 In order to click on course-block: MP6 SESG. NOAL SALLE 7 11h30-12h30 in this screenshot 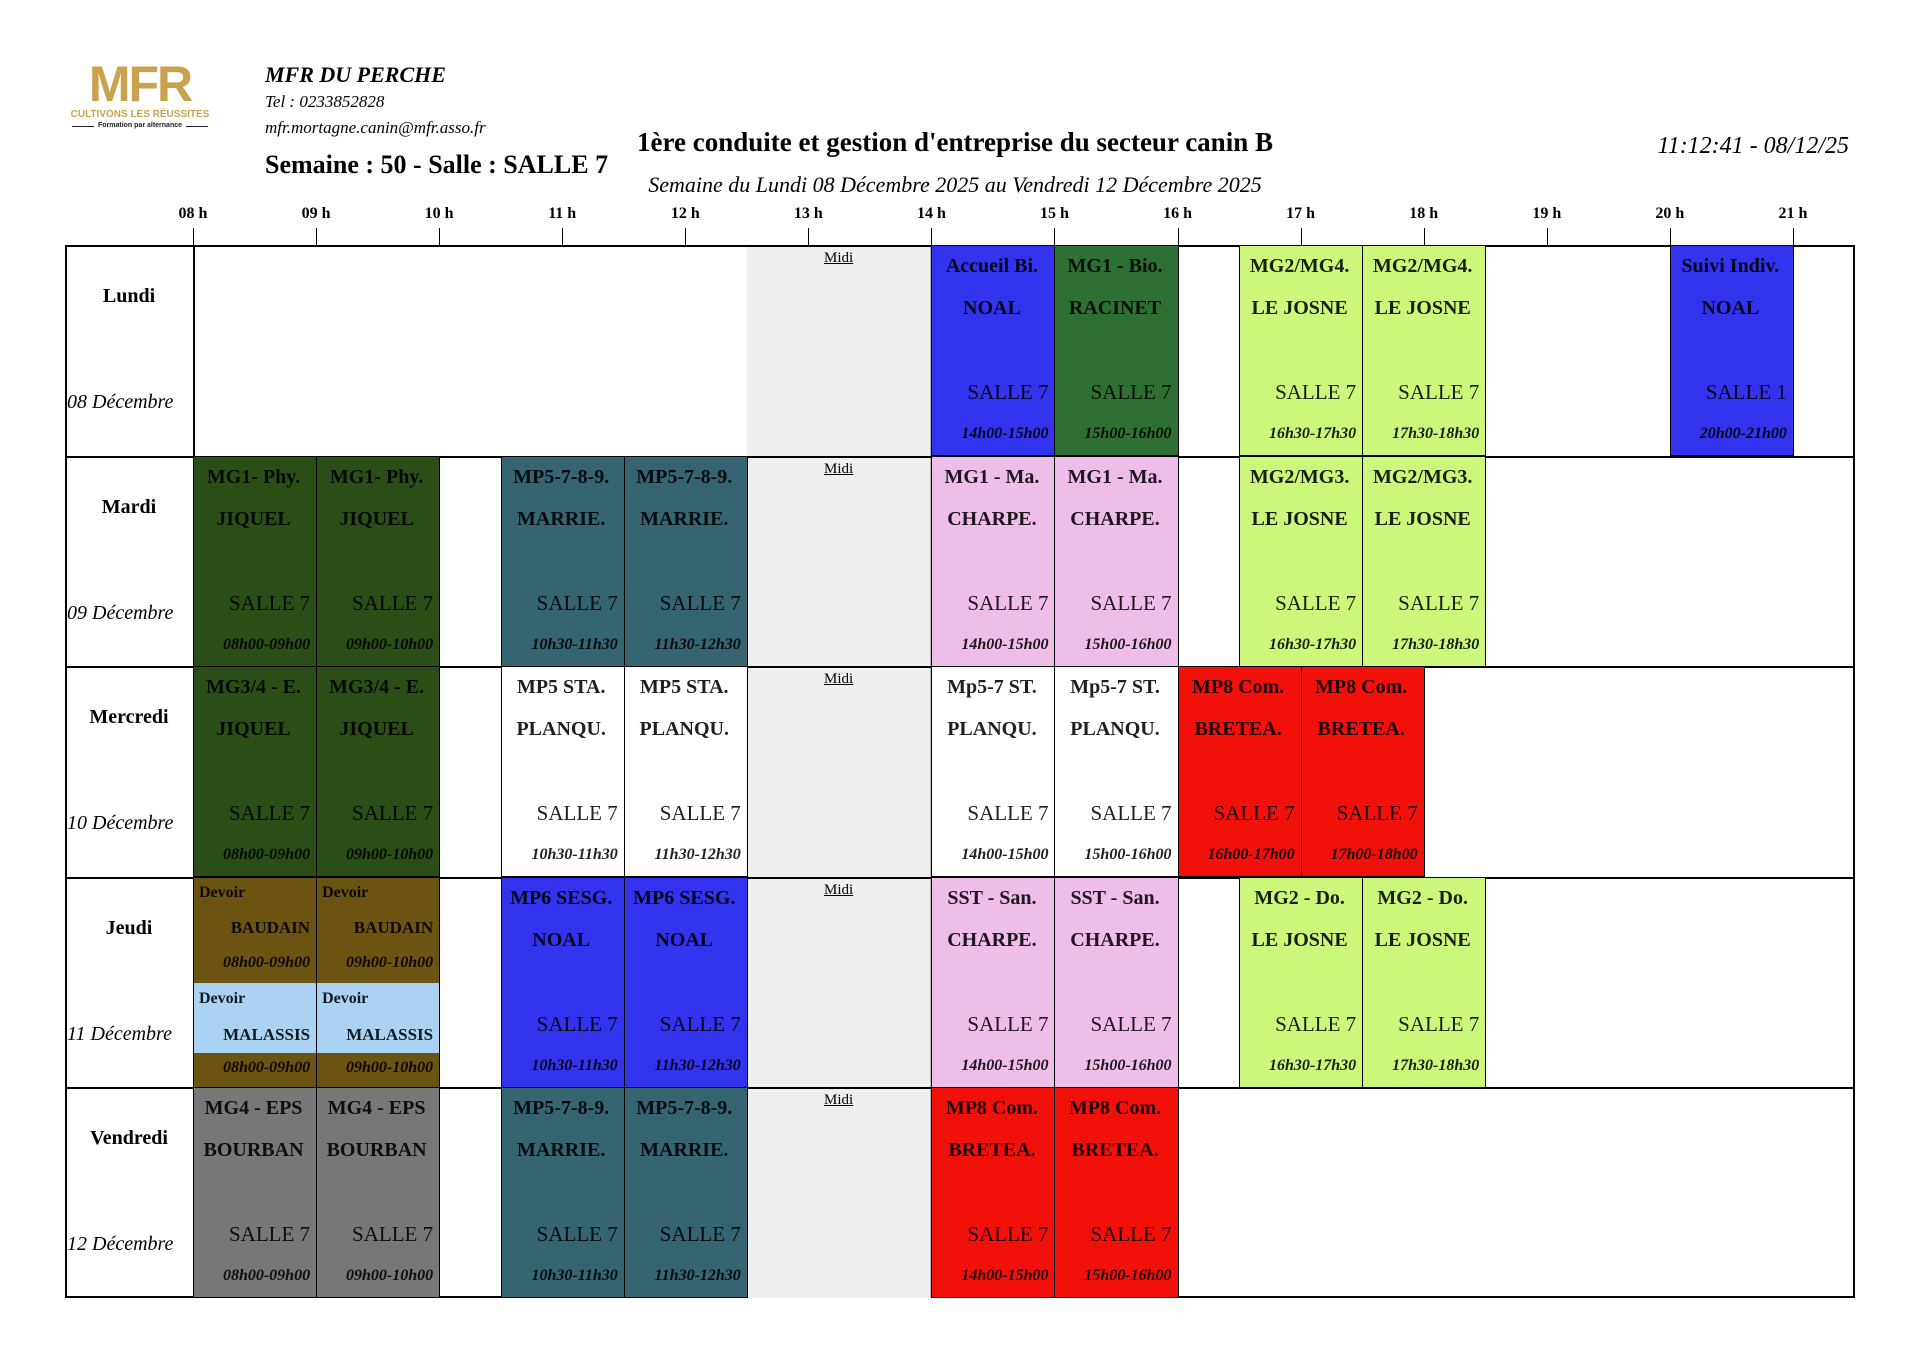, I will do `click(685, 982)`.